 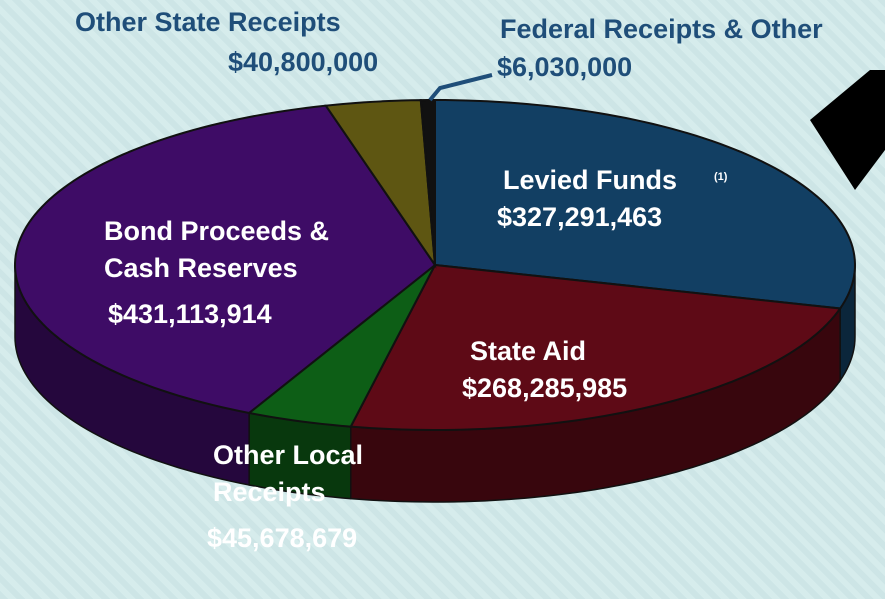 I want to click on slice-label: State Aid, so click(x=528, y=351).